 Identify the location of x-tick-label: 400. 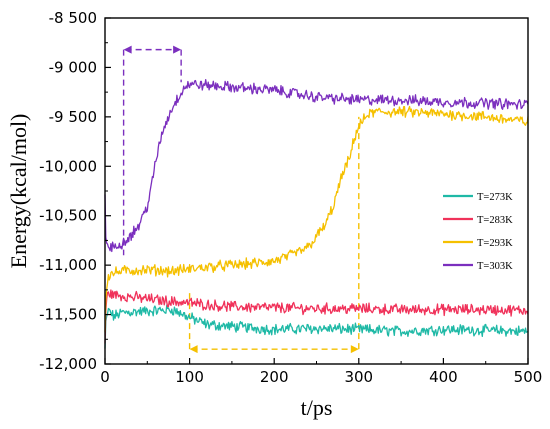
(443, 377).